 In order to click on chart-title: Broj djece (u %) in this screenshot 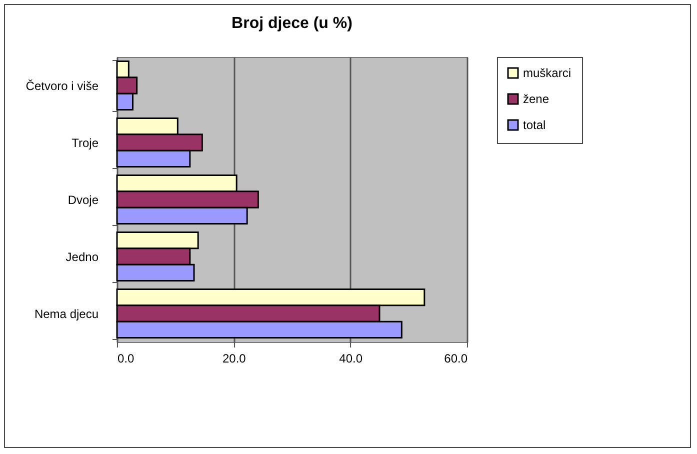, I will do `click(292, 23)`.